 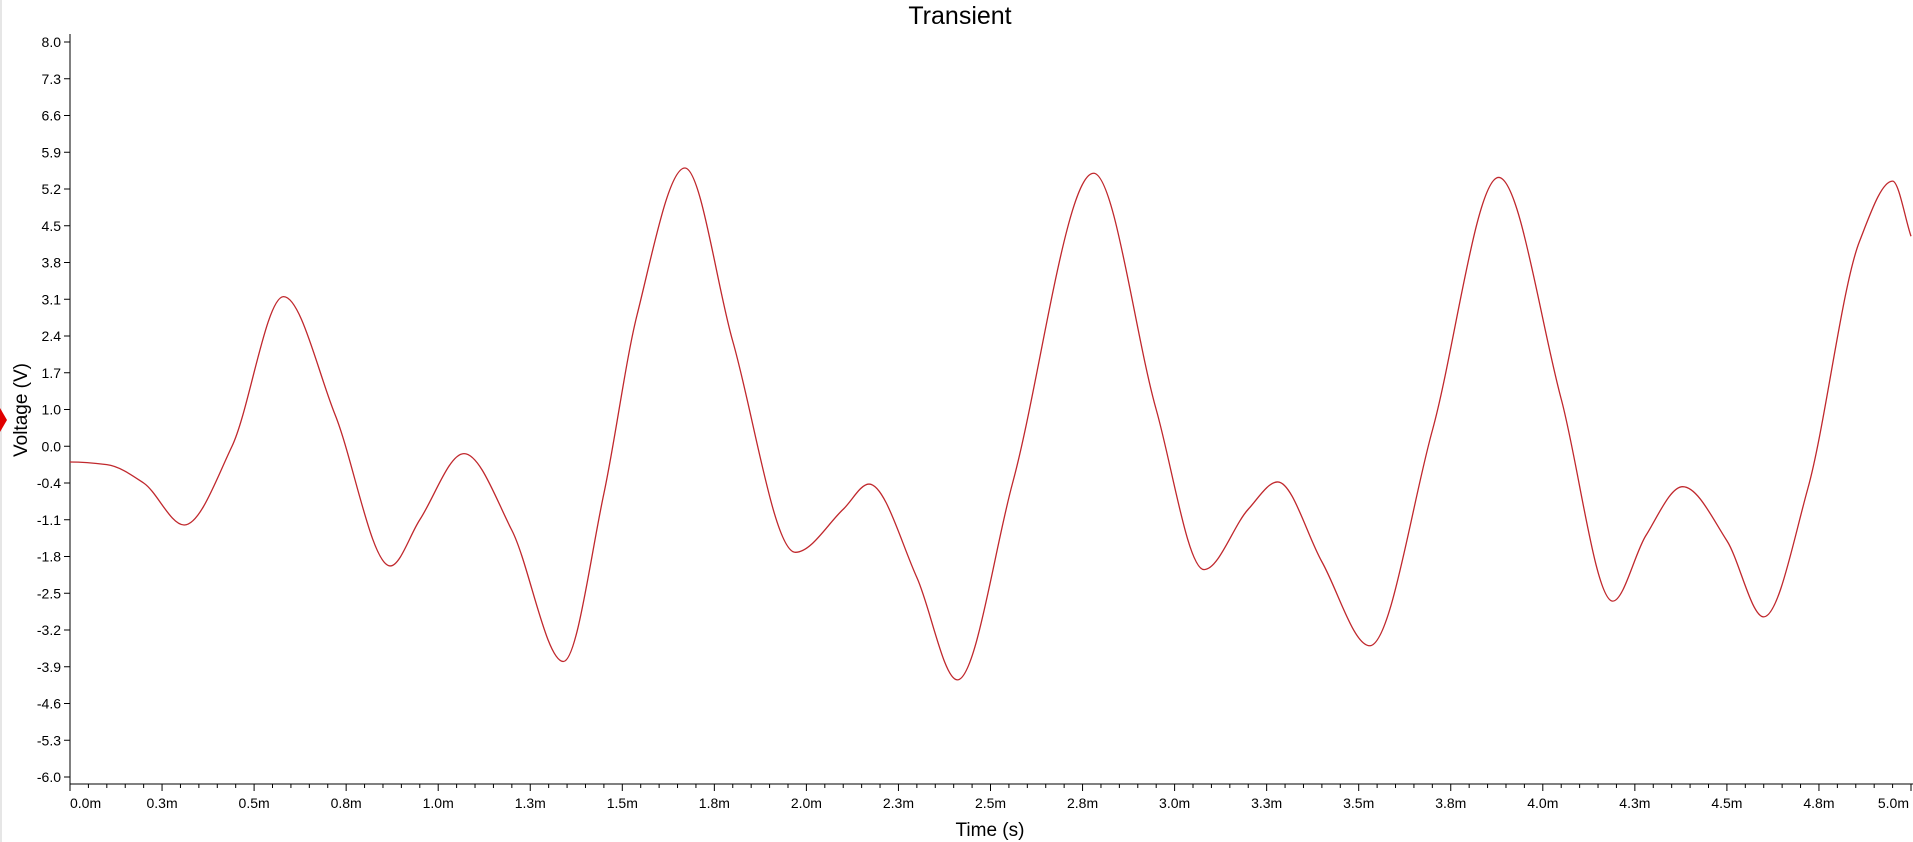 I want to click on y-tick-label: -3.2, so click(x=49, y=630).